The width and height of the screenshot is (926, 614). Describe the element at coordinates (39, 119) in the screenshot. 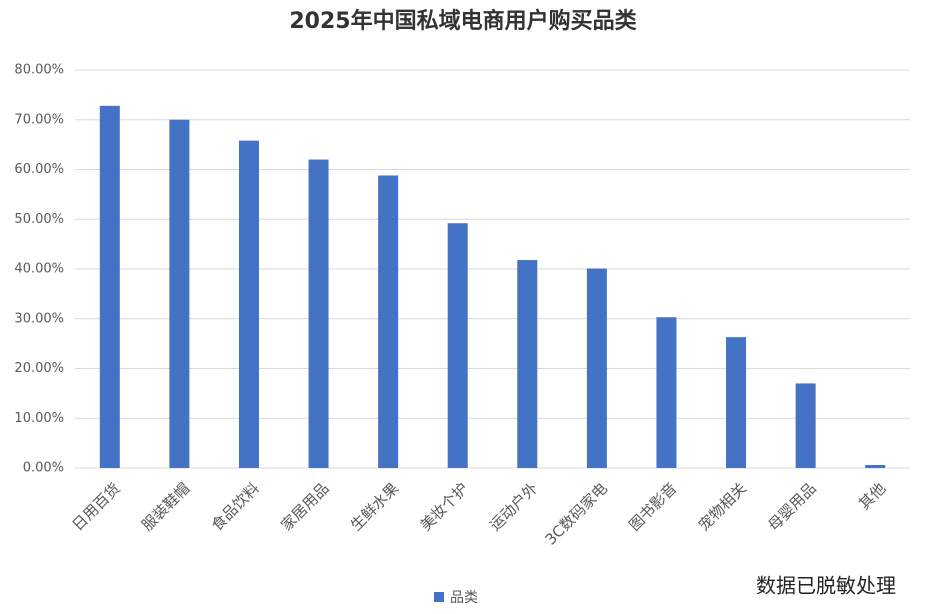

I see `y-tick-label: 70.00%` at that location.